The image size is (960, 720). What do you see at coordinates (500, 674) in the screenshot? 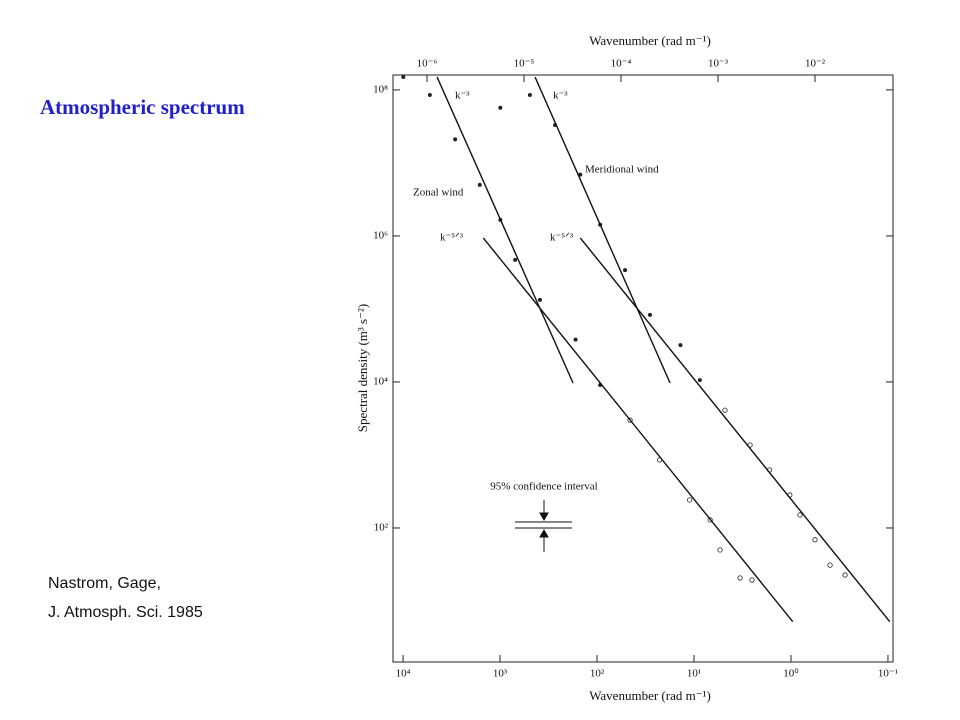
I see `x2-tick-label: 10³` at bounding box center [500, 674].